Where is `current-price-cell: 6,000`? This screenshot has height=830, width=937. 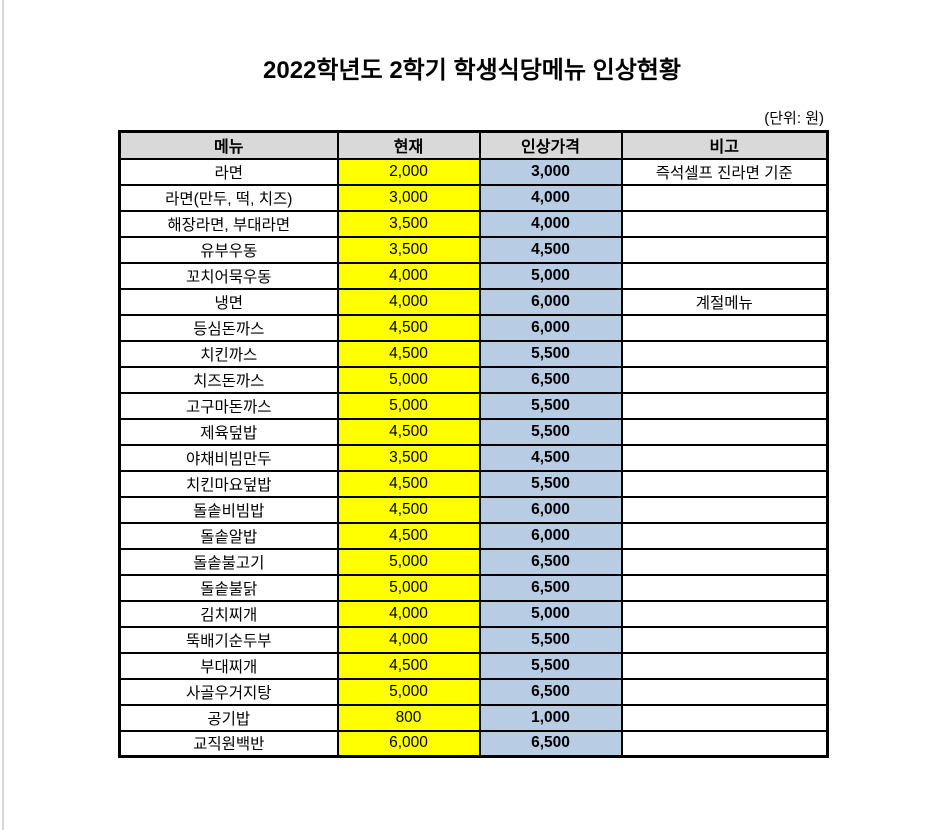
current-price-cell: 6,000 is located at coordinates (408, 743).